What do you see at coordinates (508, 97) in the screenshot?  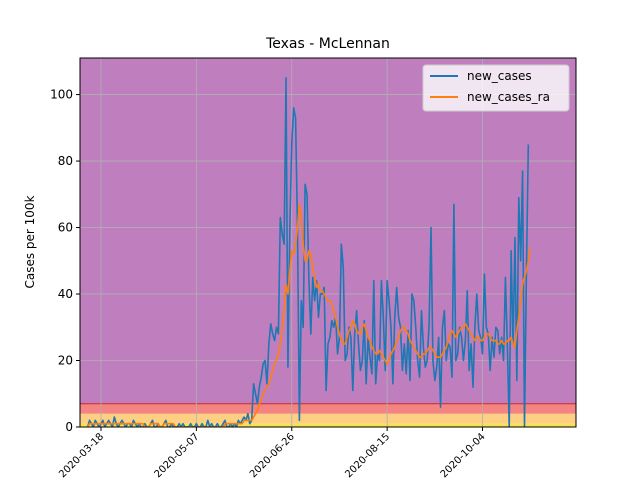 I see `legend-label-new-cases-ra: new_cases_ra` at bounding box center [508, 97].